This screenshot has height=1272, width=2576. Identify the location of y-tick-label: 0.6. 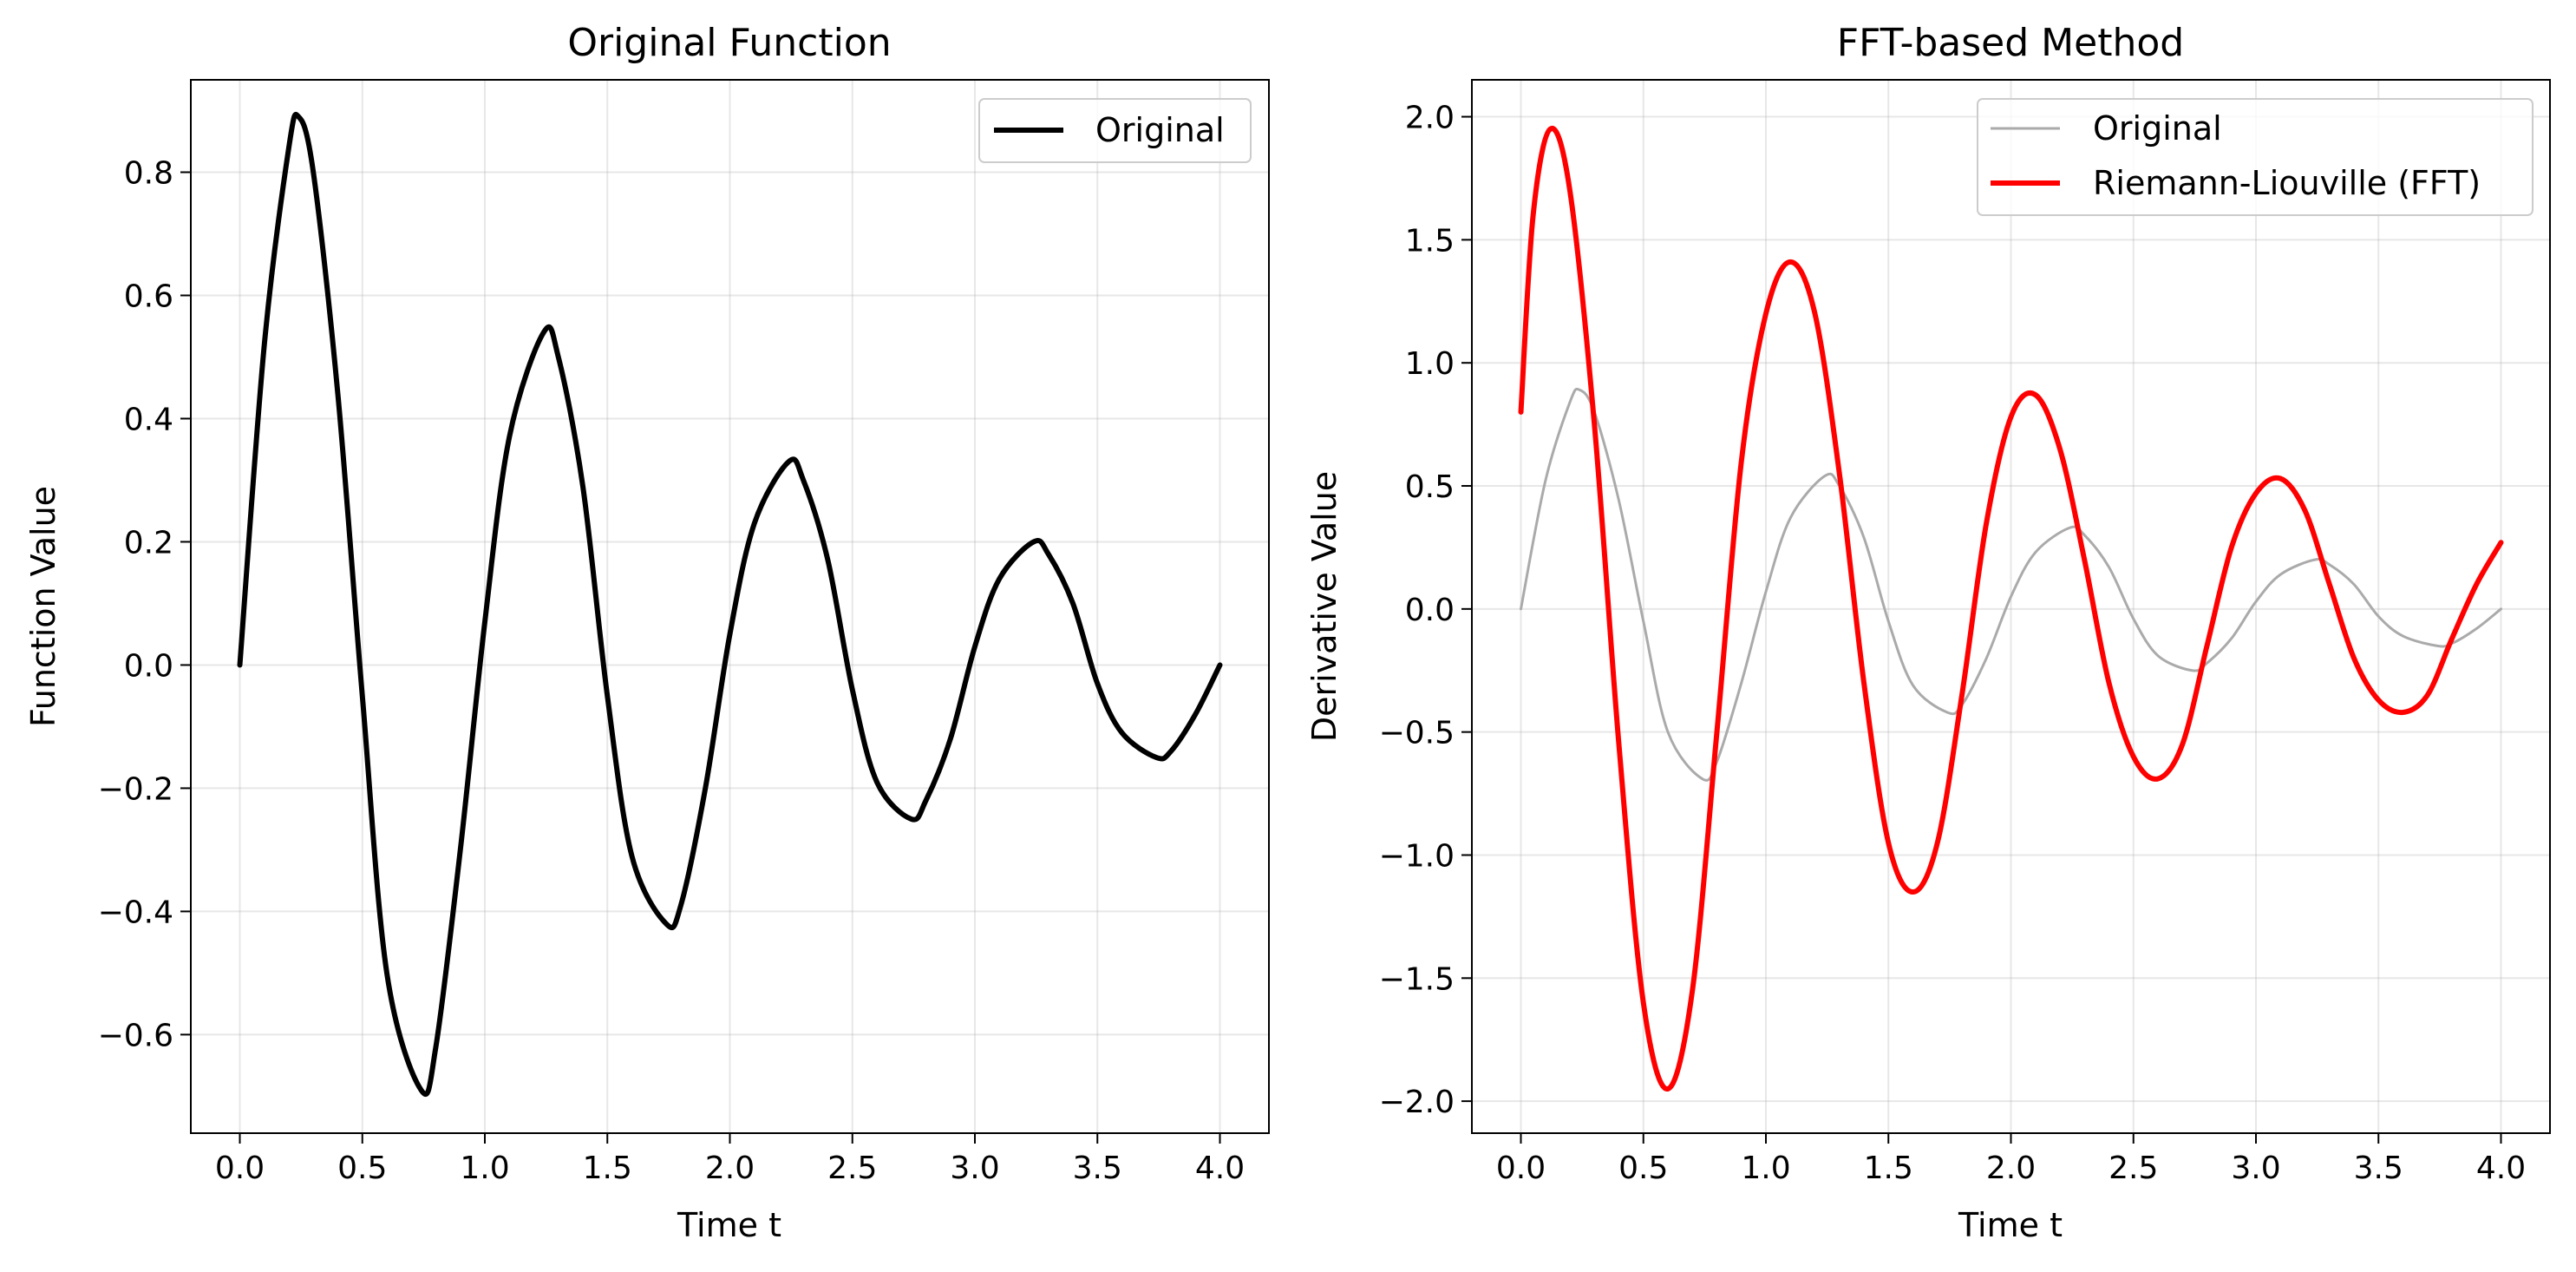
(148, 296).